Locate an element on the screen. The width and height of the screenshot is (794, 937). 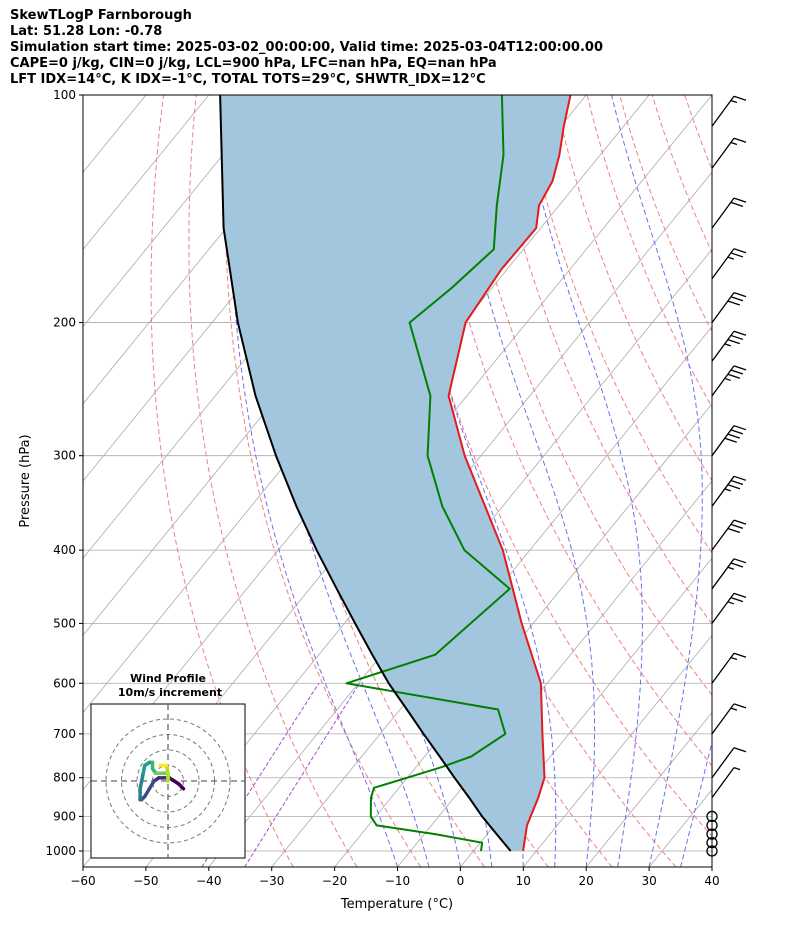
hodograph-title: Wind Profile is located at coordinates (168, 678).